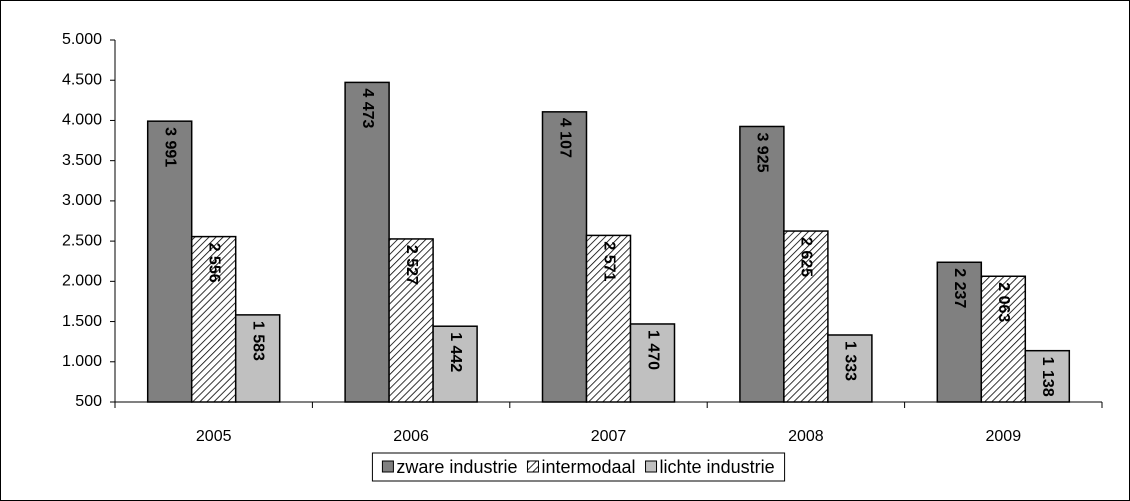 The image size is (1130, 501). I want to click on data-label: 1 470, so click(652, 350).